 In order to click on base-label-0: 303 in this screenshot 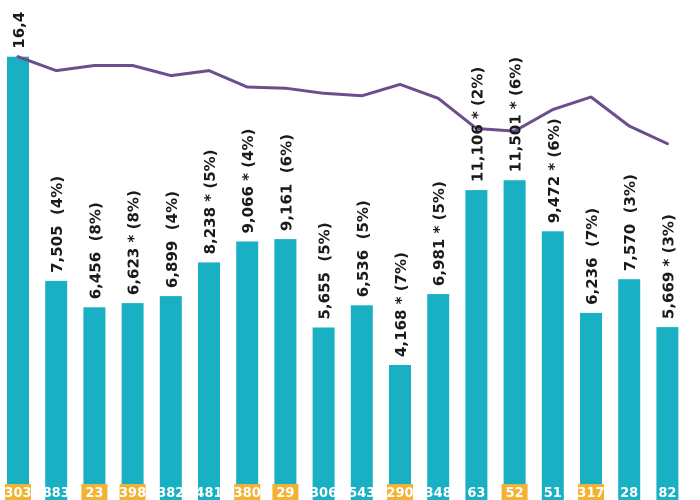, I will do `click(17, 493)`.